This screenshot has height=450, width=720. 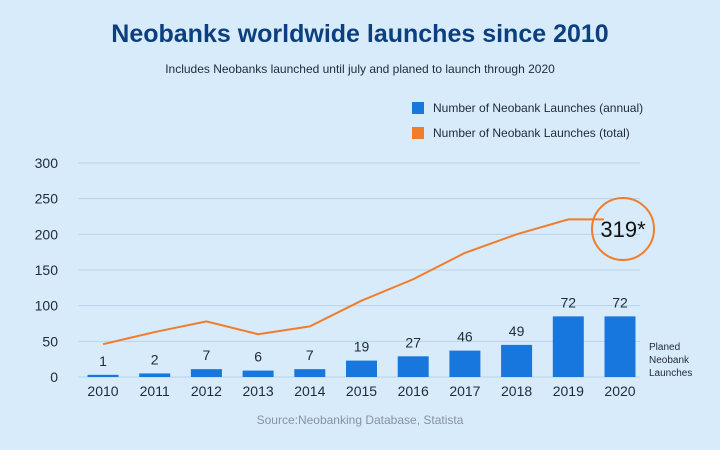 I want to click on annotation-total: 319*, so click(x=623, y=229).